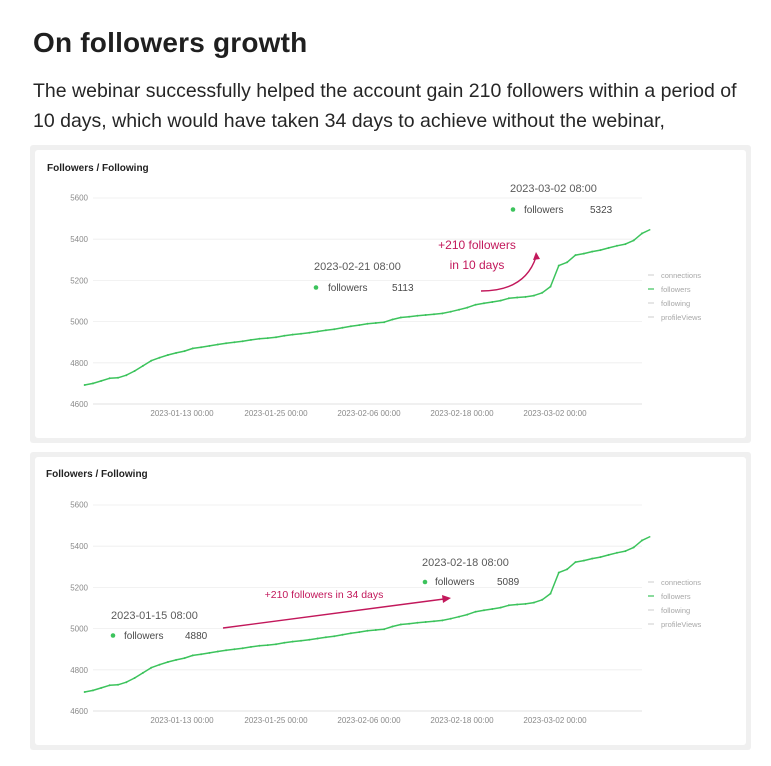  I want to click on arrow-head, so click(446, 599).